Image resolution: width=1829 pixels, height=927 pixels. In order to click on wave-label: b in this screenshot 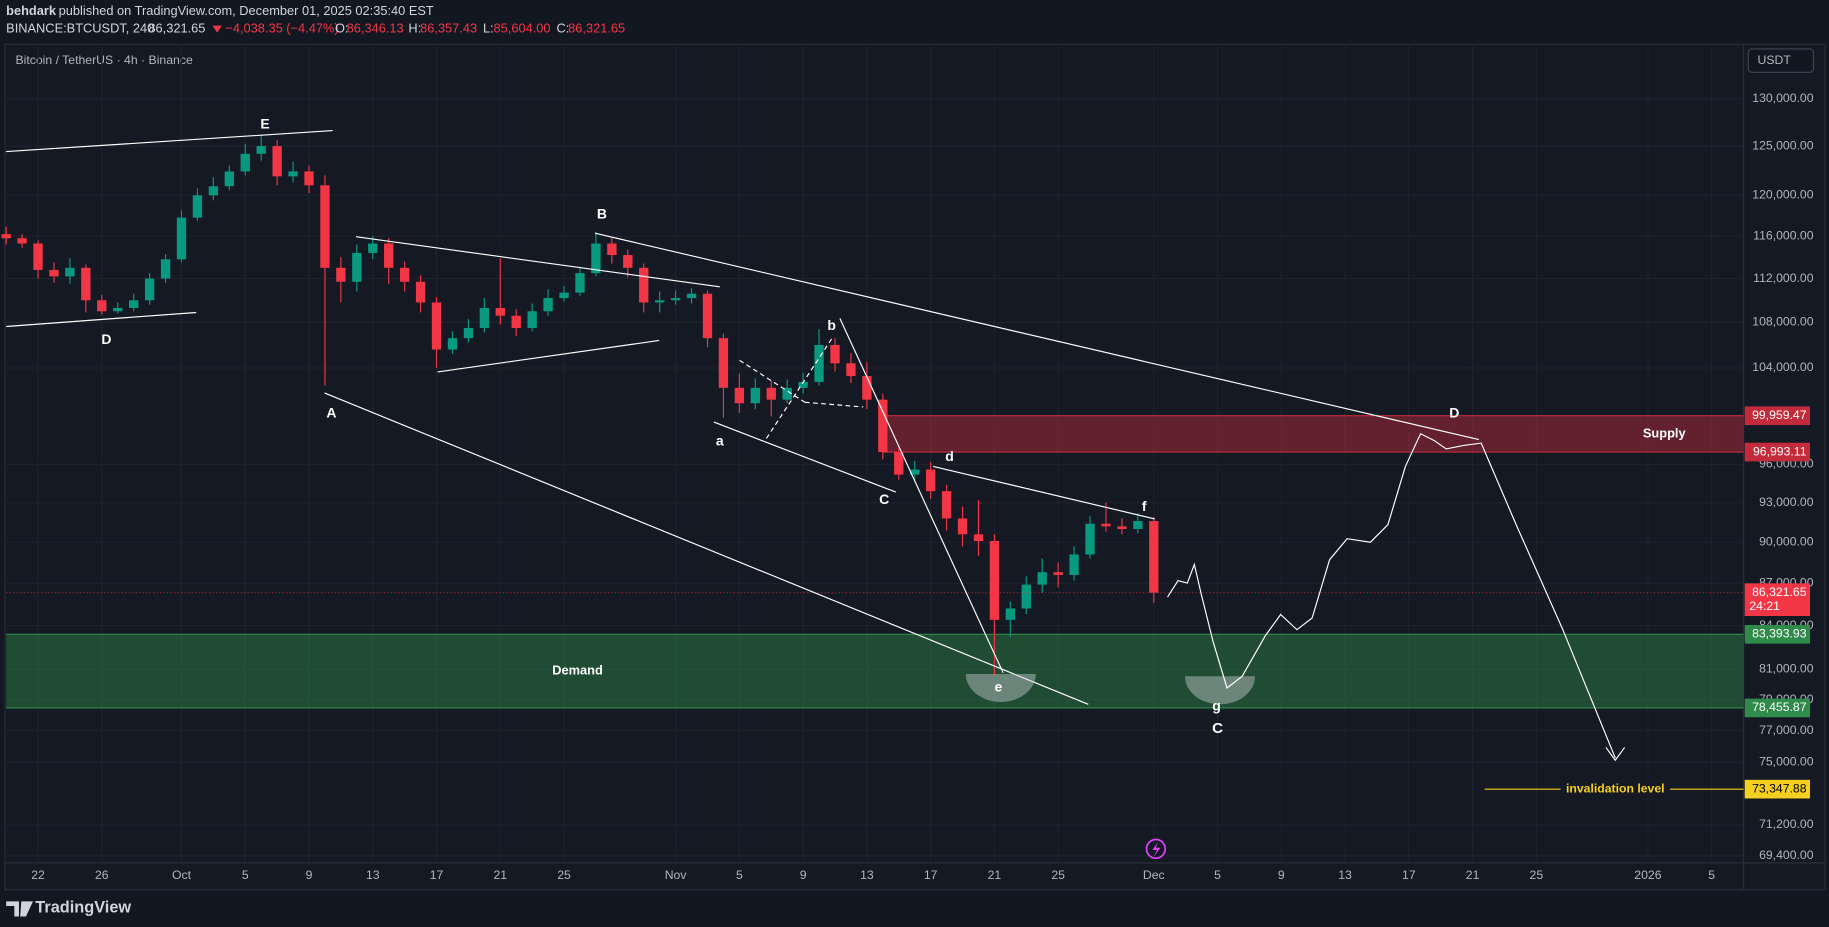, I will do `click(831, 325)`.